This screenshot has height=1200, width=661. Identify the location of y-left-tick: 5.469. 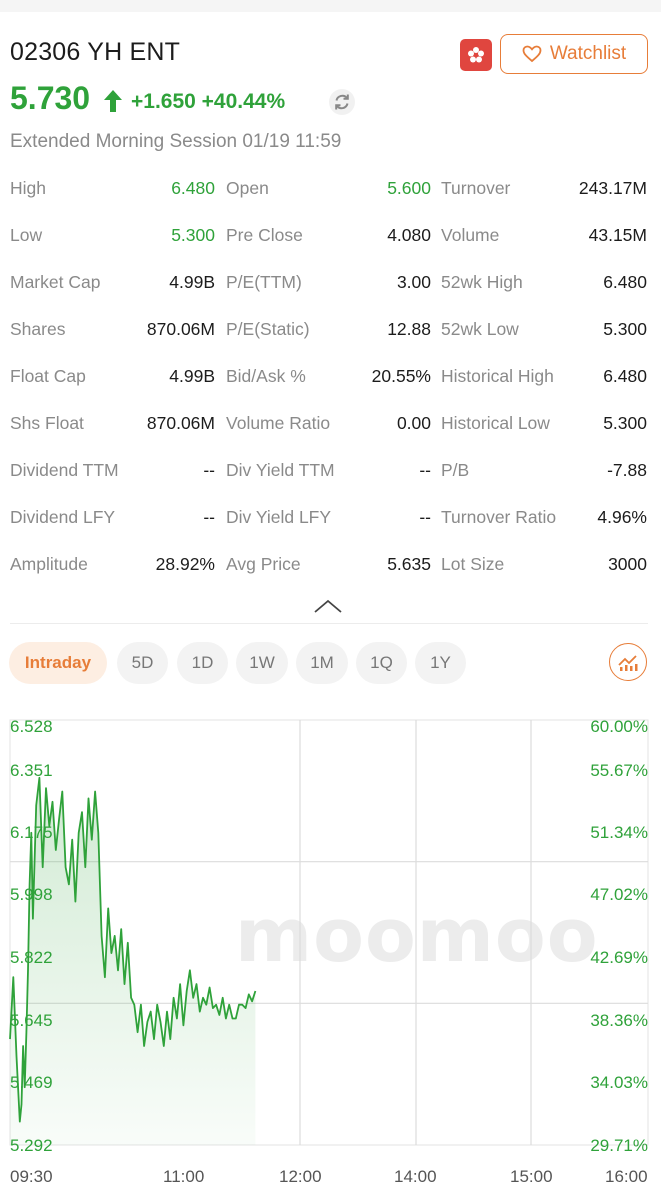
(31, 1082).